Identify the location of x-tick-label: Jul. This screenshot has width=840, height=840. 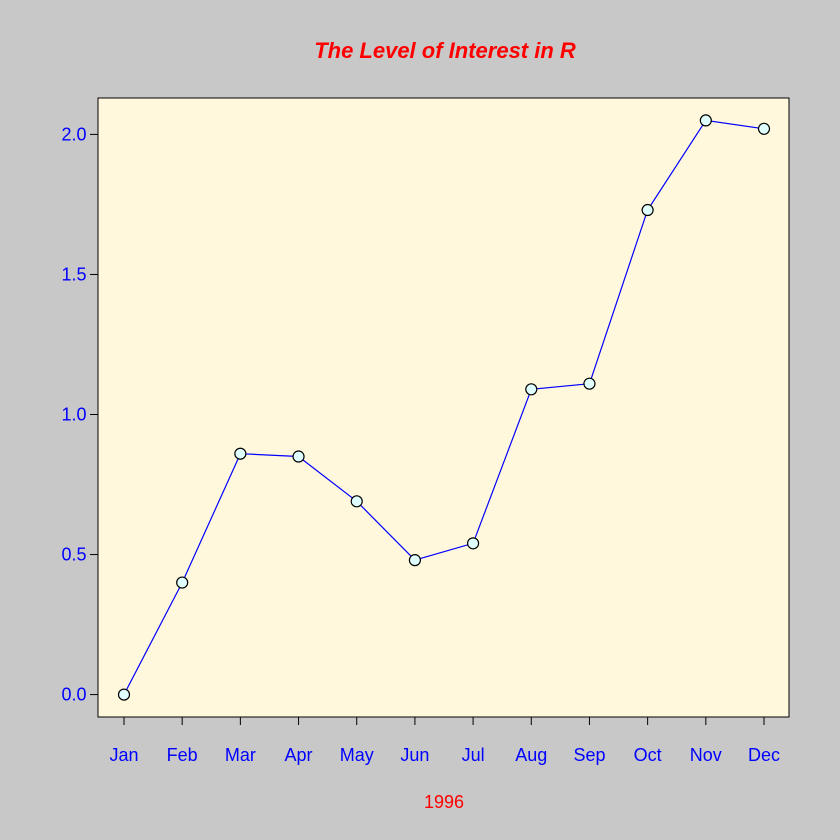
(473, 755).